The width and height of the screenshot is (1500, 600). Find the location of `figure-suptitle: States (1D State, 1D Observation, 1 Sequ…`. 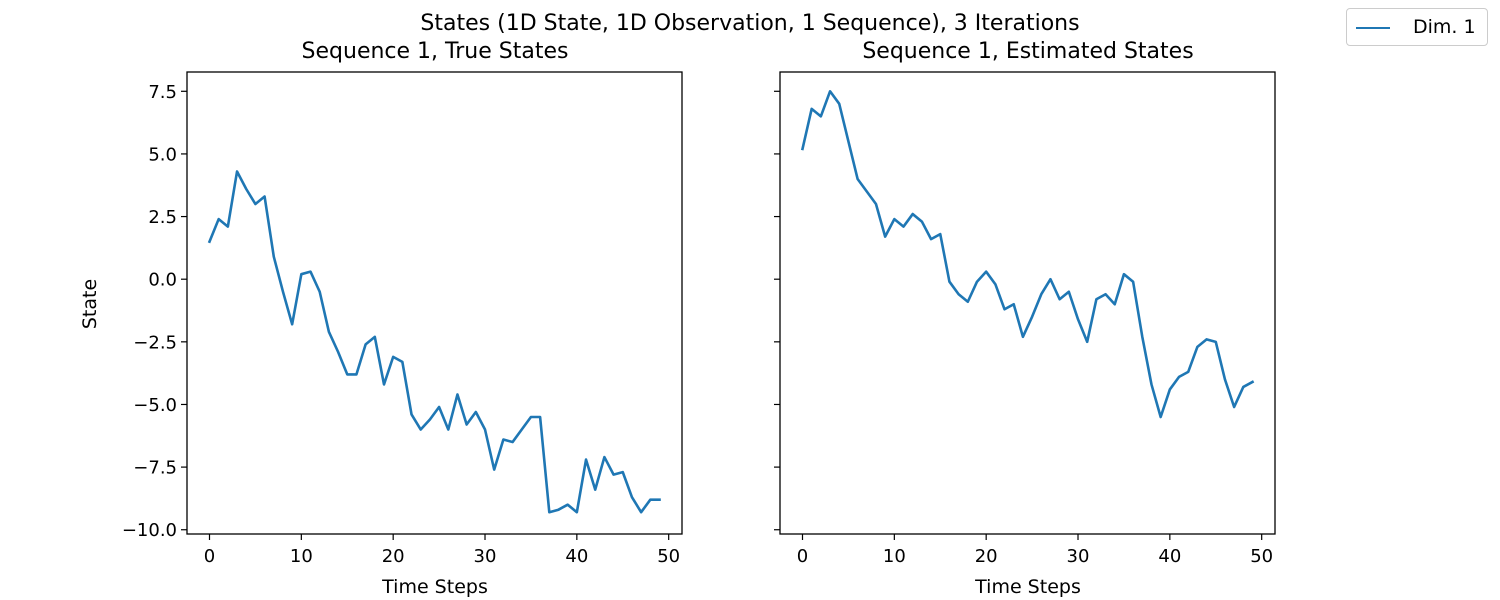

figure-suptitle: States (1D State, 1D Observation, 1 Sequ… is located at coordinates (749, 23).